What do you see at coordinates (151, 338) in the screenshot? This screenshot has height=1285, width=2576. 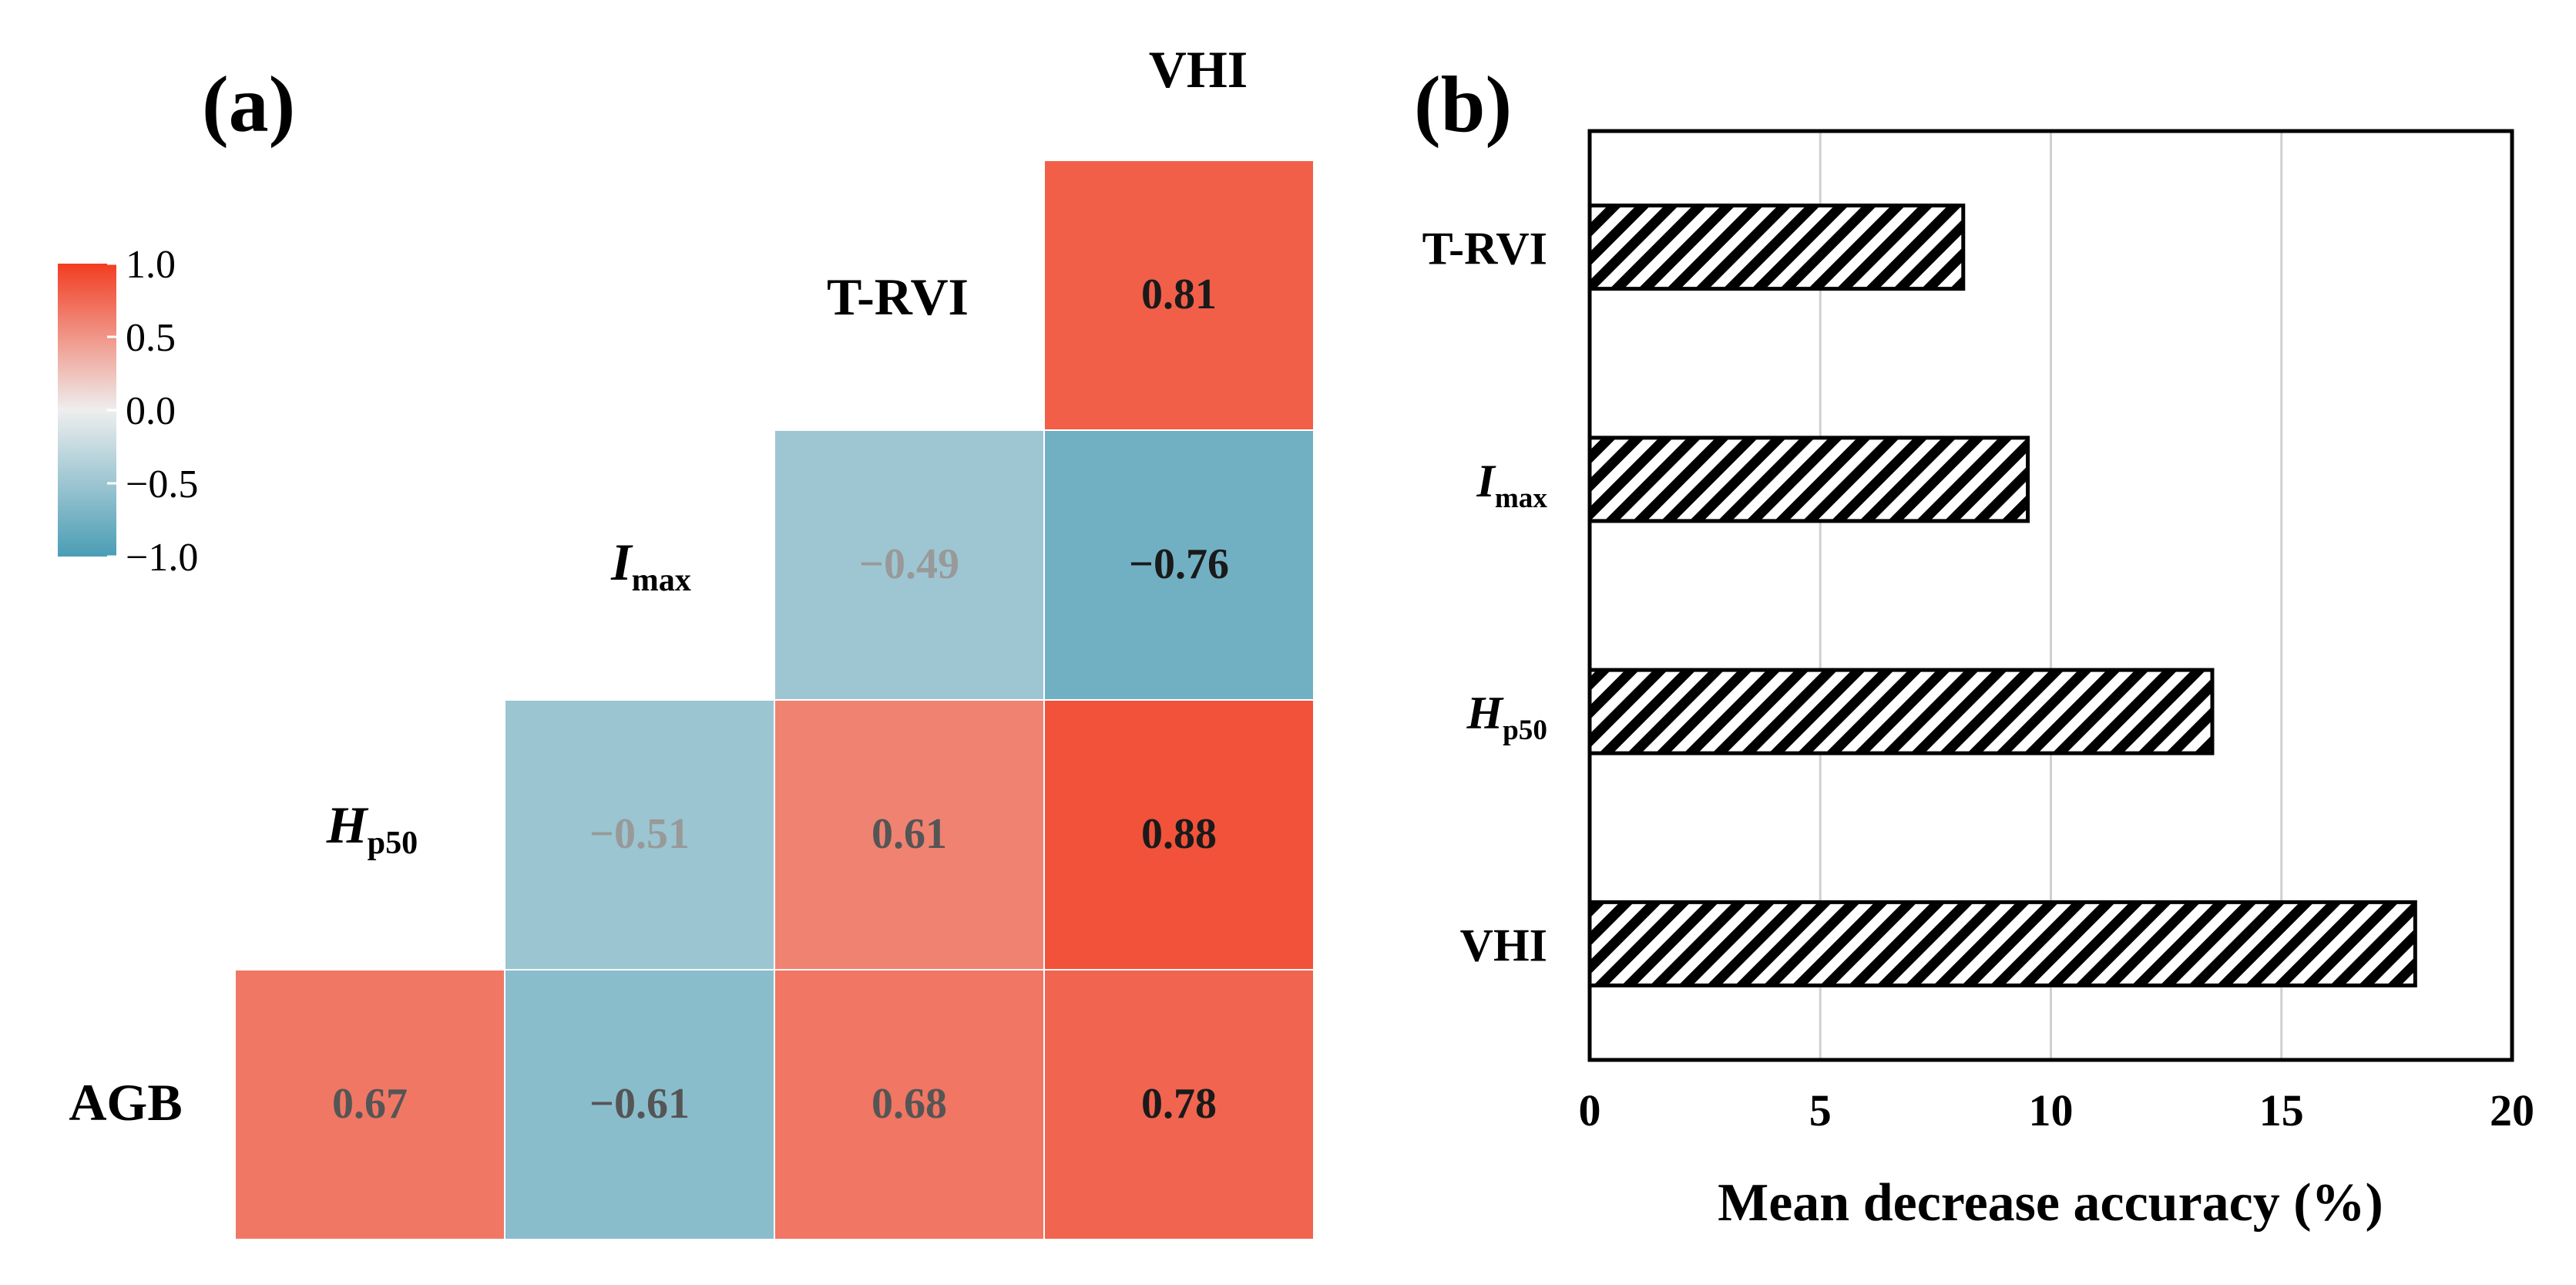 I see `colorbar-tick-label: 0.5` at bounding box center [151, 338].